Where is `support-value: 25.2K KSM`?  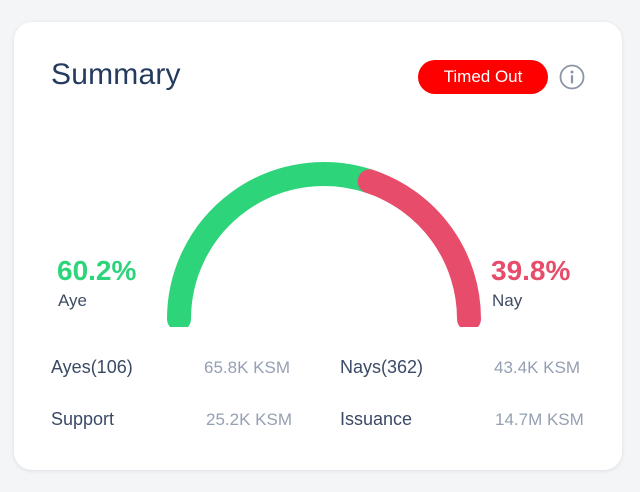 support-value: 25.2K KSM is located at coordinates (249, 419).